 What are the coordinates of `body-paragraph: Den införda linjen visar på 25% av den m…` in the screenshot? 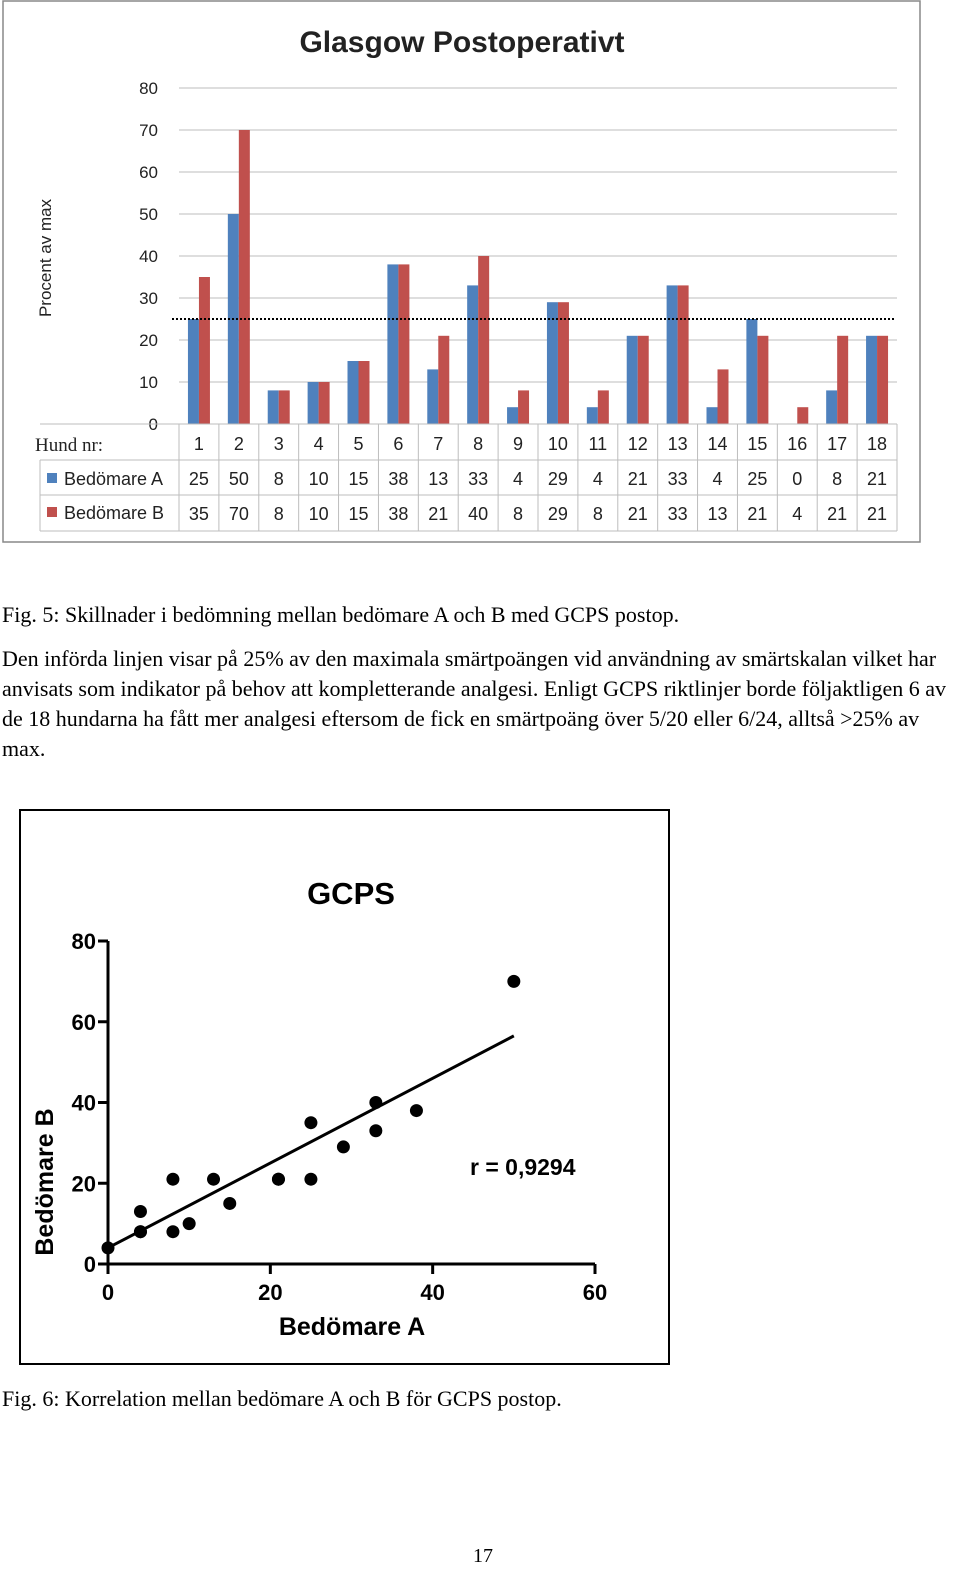 It's located at (474, 703).